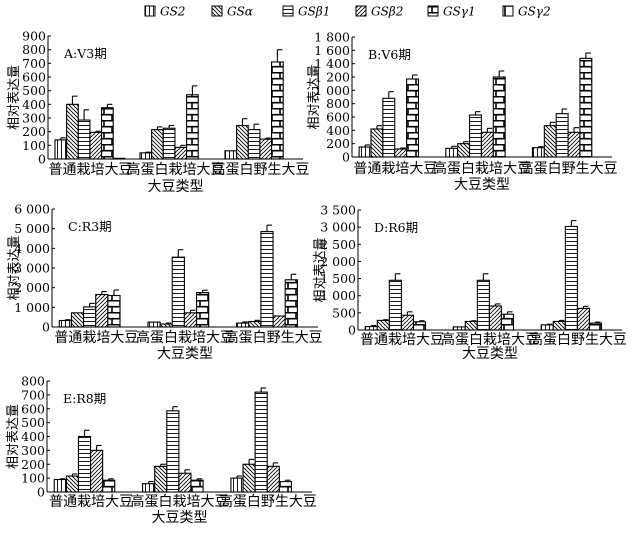 The image size is (637, 533). I want to click on y-tick-label: 6 000, so click(32, 209).